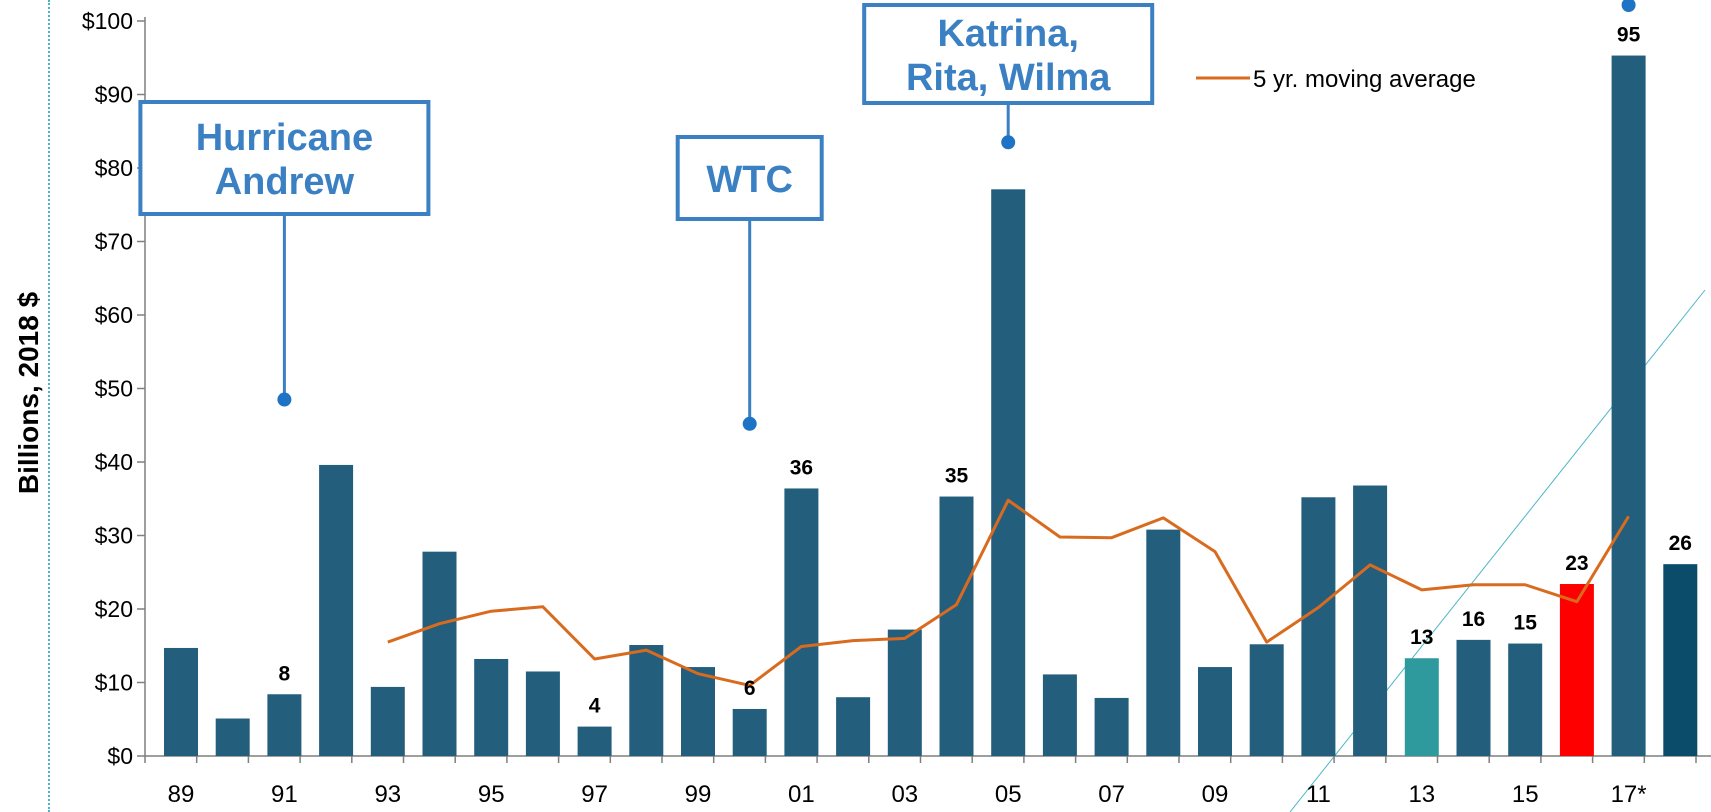  What do you see at coordinates (801, 467) in the screenshot?
I see `data-label: 36` at bounding box center [801, 467].